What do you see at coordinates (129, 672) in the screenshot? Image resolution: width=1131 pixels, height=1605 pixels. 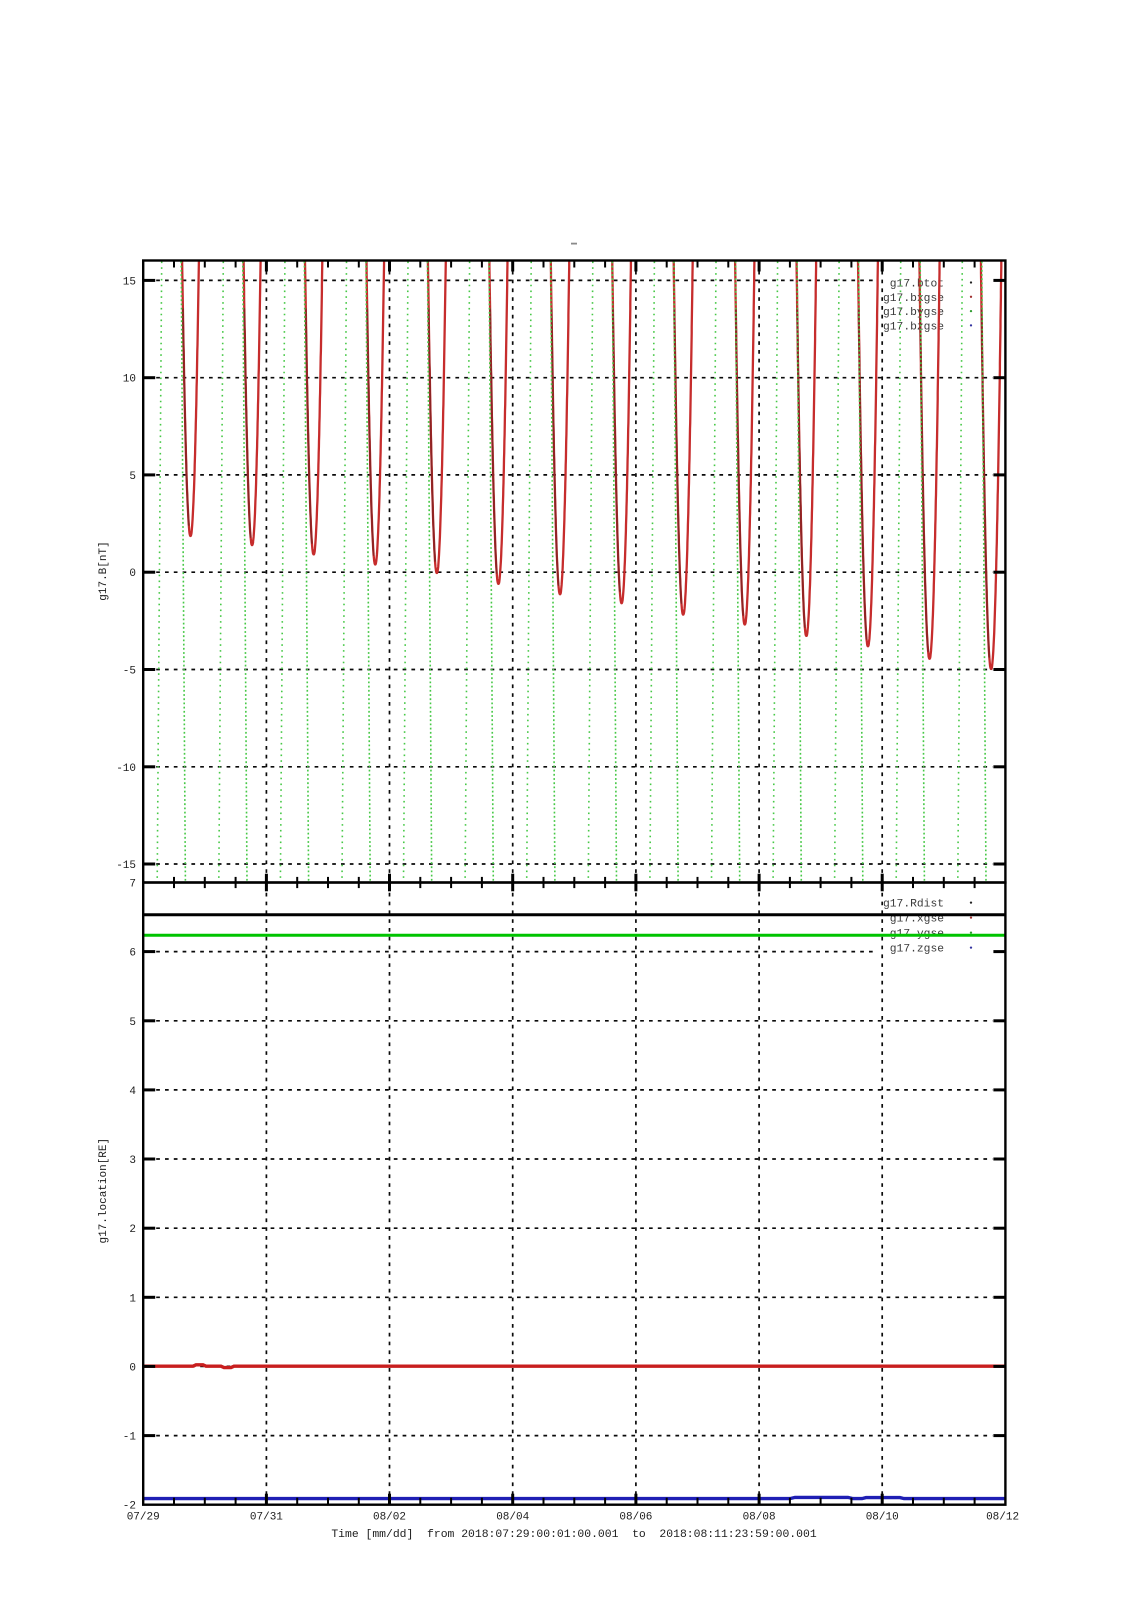 I see `svg-text: -5` at bounding box center [129, 672].